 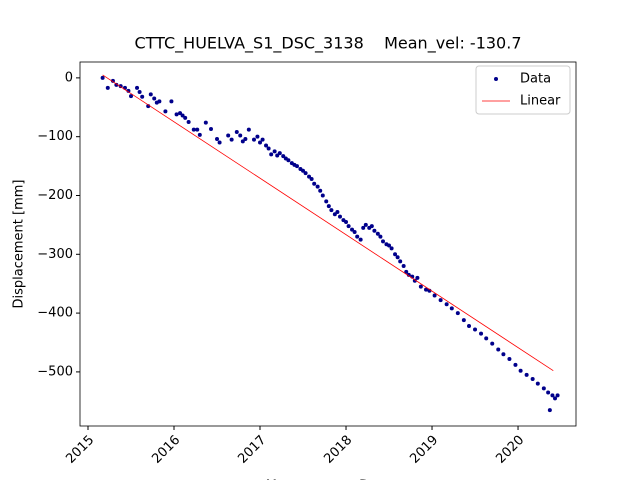 I want to click on legend-swatch, so click(x=496, y=79).